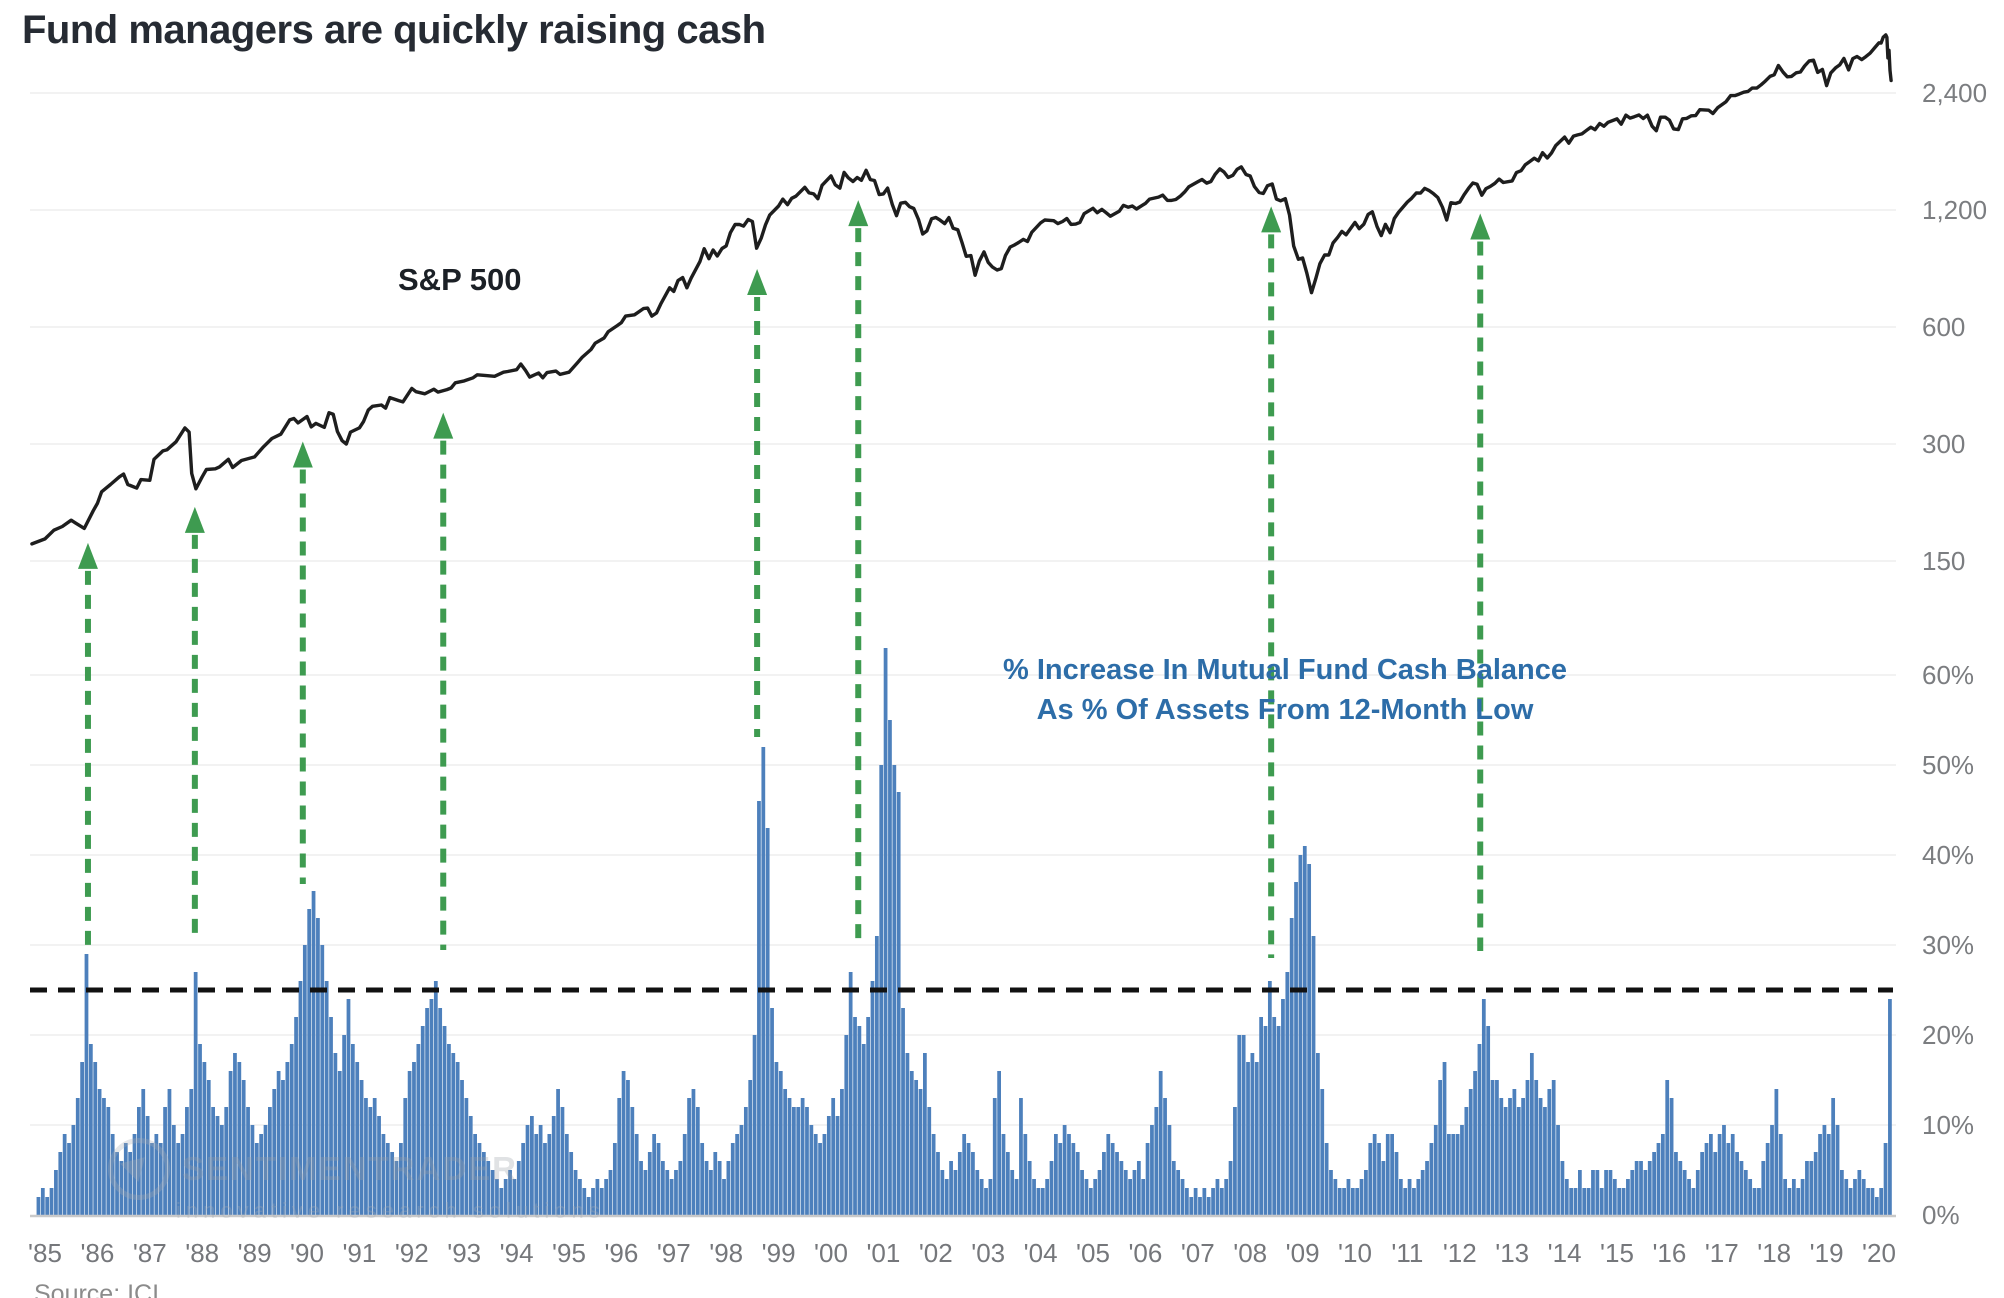  I want to click on x-axis-label: '20, so click(1879, 1253).